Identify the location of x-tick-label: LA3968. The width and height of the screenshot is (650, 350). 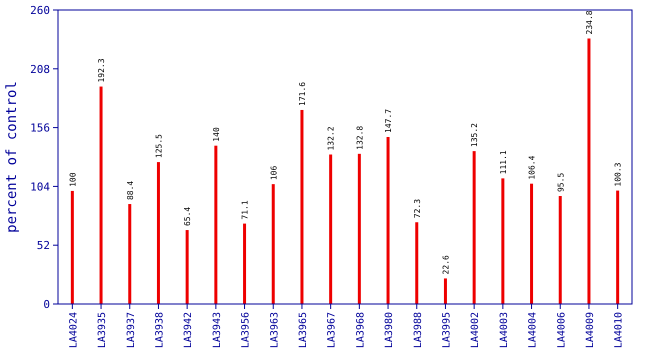
(360, 330).